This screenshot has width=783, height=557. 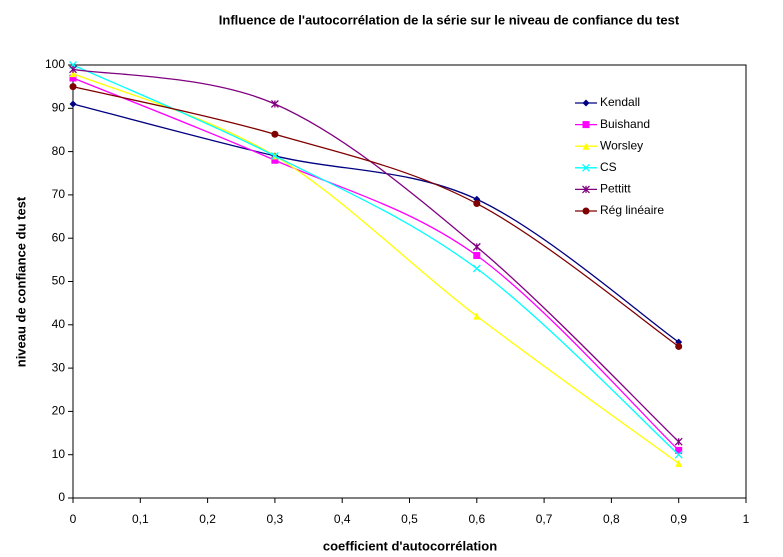 I want to click on x-tick-label: 0,6, so click(x=476, y=519).